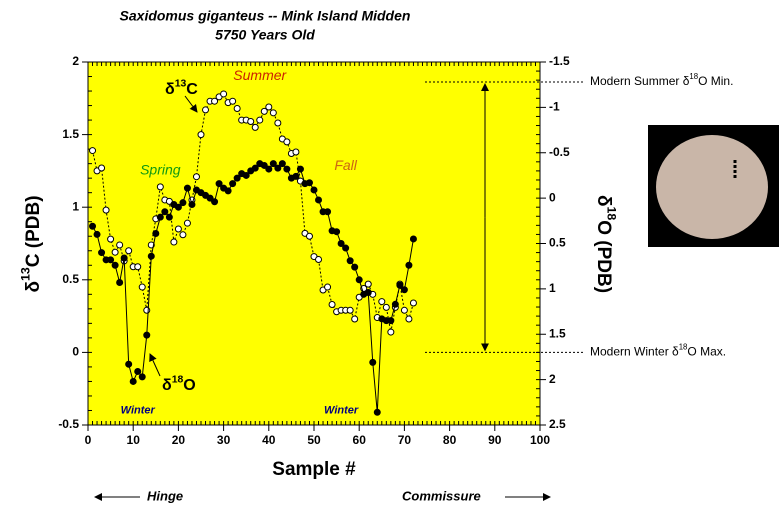 Image resolution: width=779 pixels, height=506 pixels. I want to click on reference-label-part: Modern Winter δ, so click(634, 352).